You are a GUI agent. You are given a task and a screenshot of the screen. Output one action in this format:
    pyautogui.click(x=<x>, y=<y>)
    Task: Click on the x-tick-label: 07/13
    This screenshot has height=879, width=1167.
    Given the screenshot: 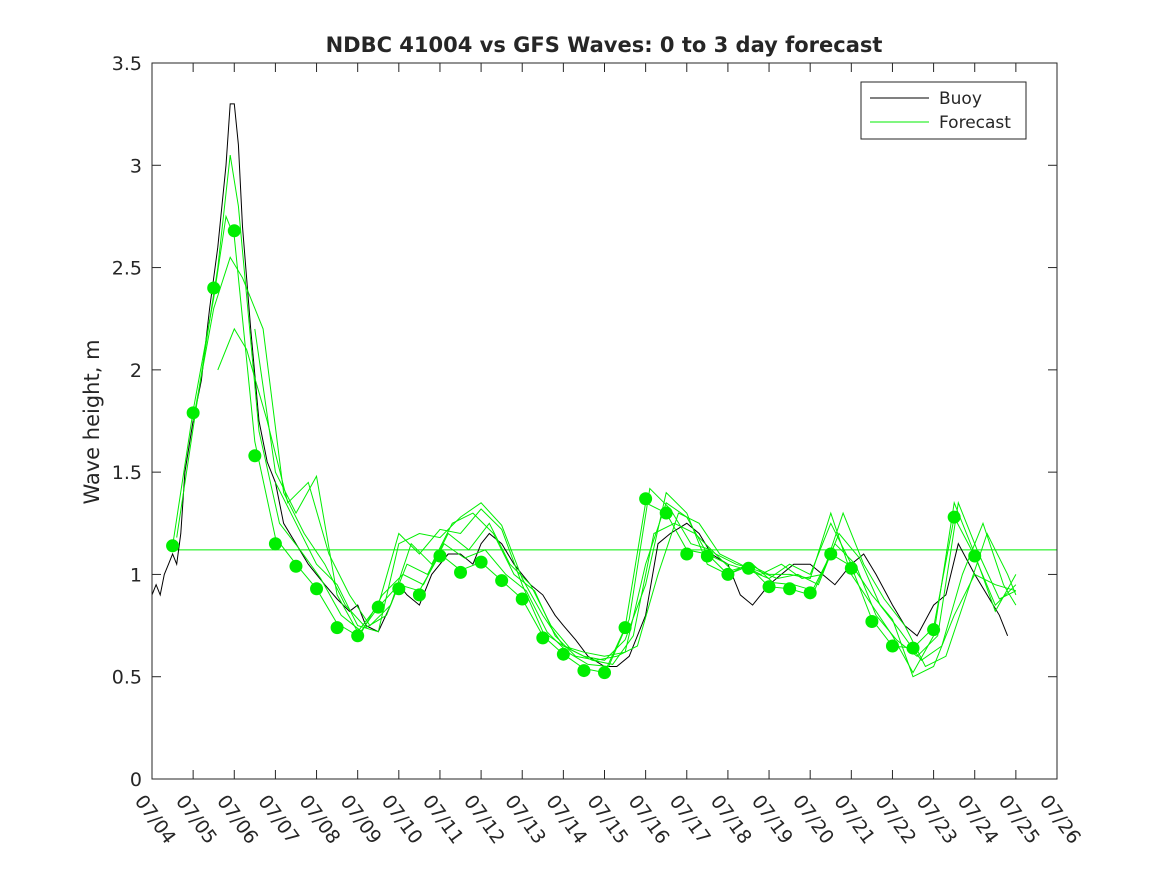 What is the action you would take?
    pyautogui.click(x=525, y=819)
    